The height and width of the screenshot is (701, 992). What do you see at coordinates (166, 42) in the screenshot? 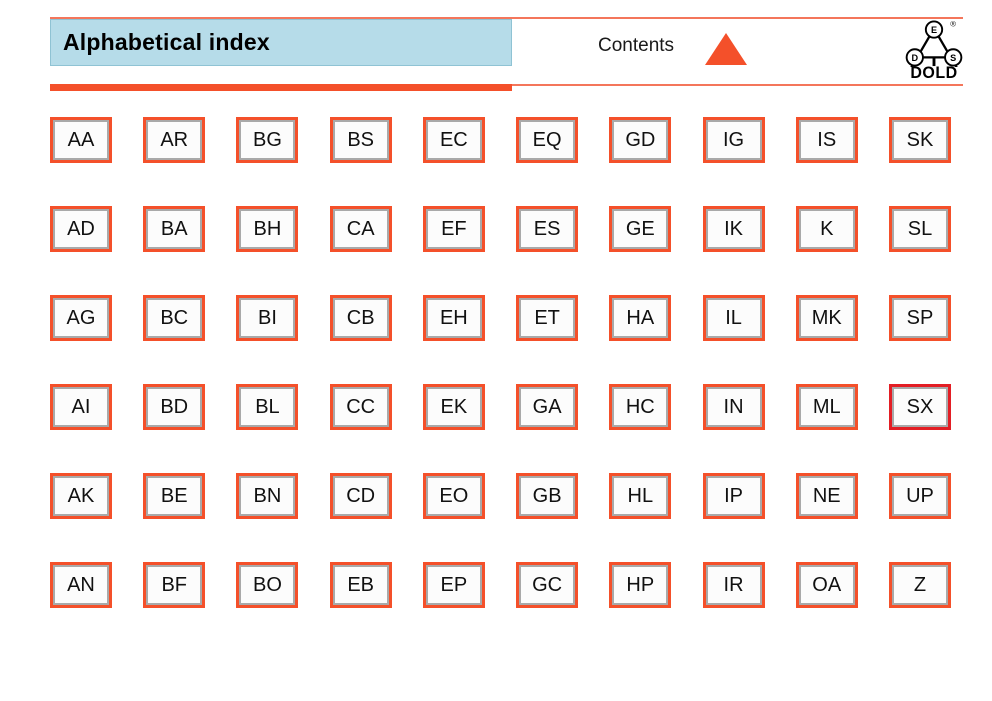
I see `page-title: Alphabetical index` at bounding box center [166, 42].